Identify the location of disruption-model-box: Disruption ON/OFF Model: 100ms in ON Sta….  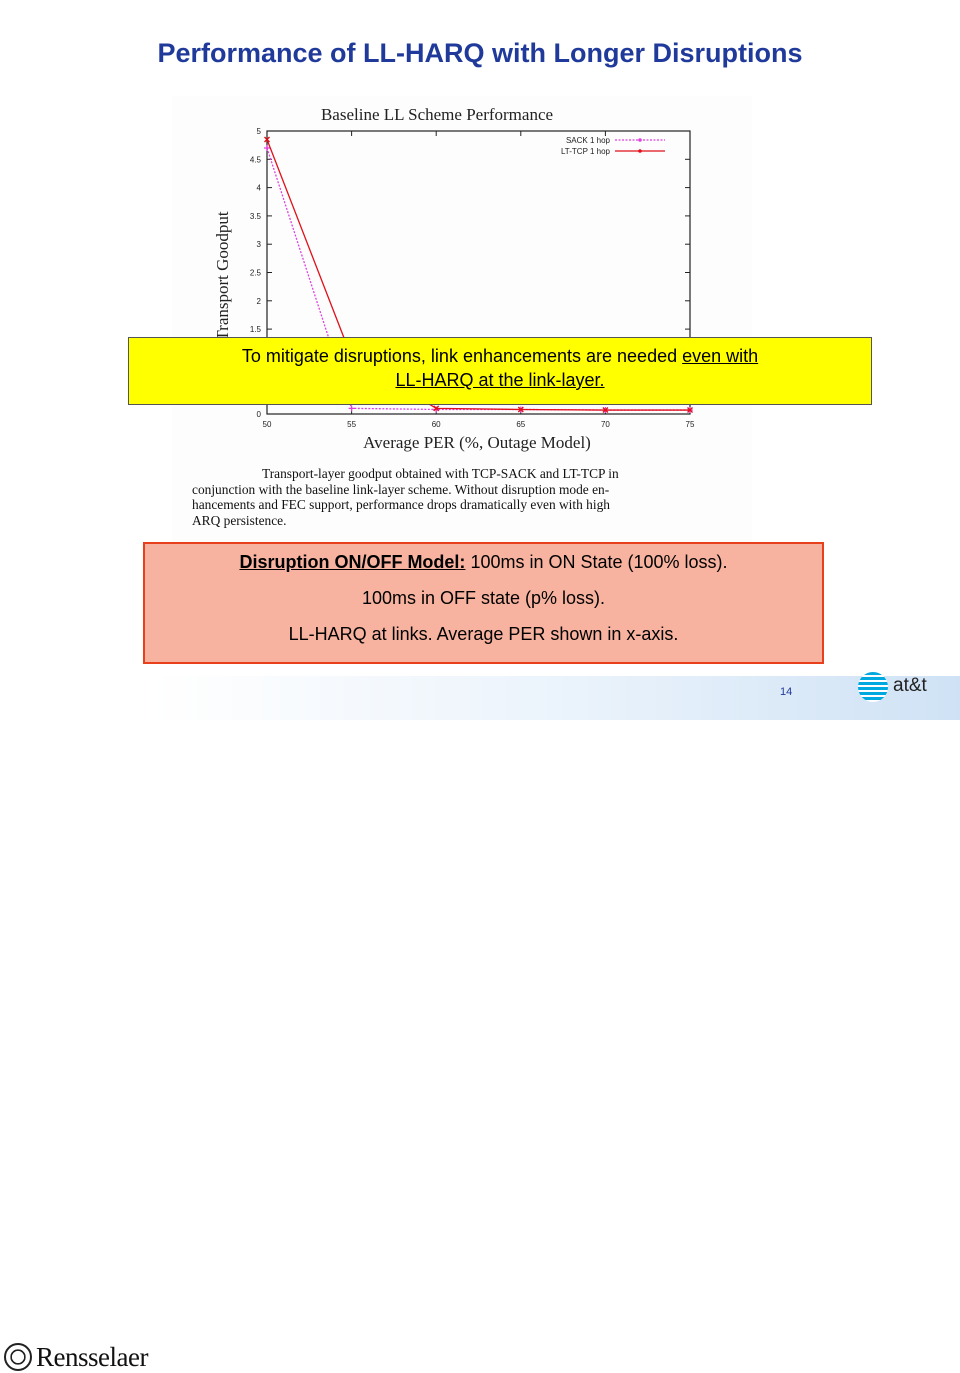
(483, 603).